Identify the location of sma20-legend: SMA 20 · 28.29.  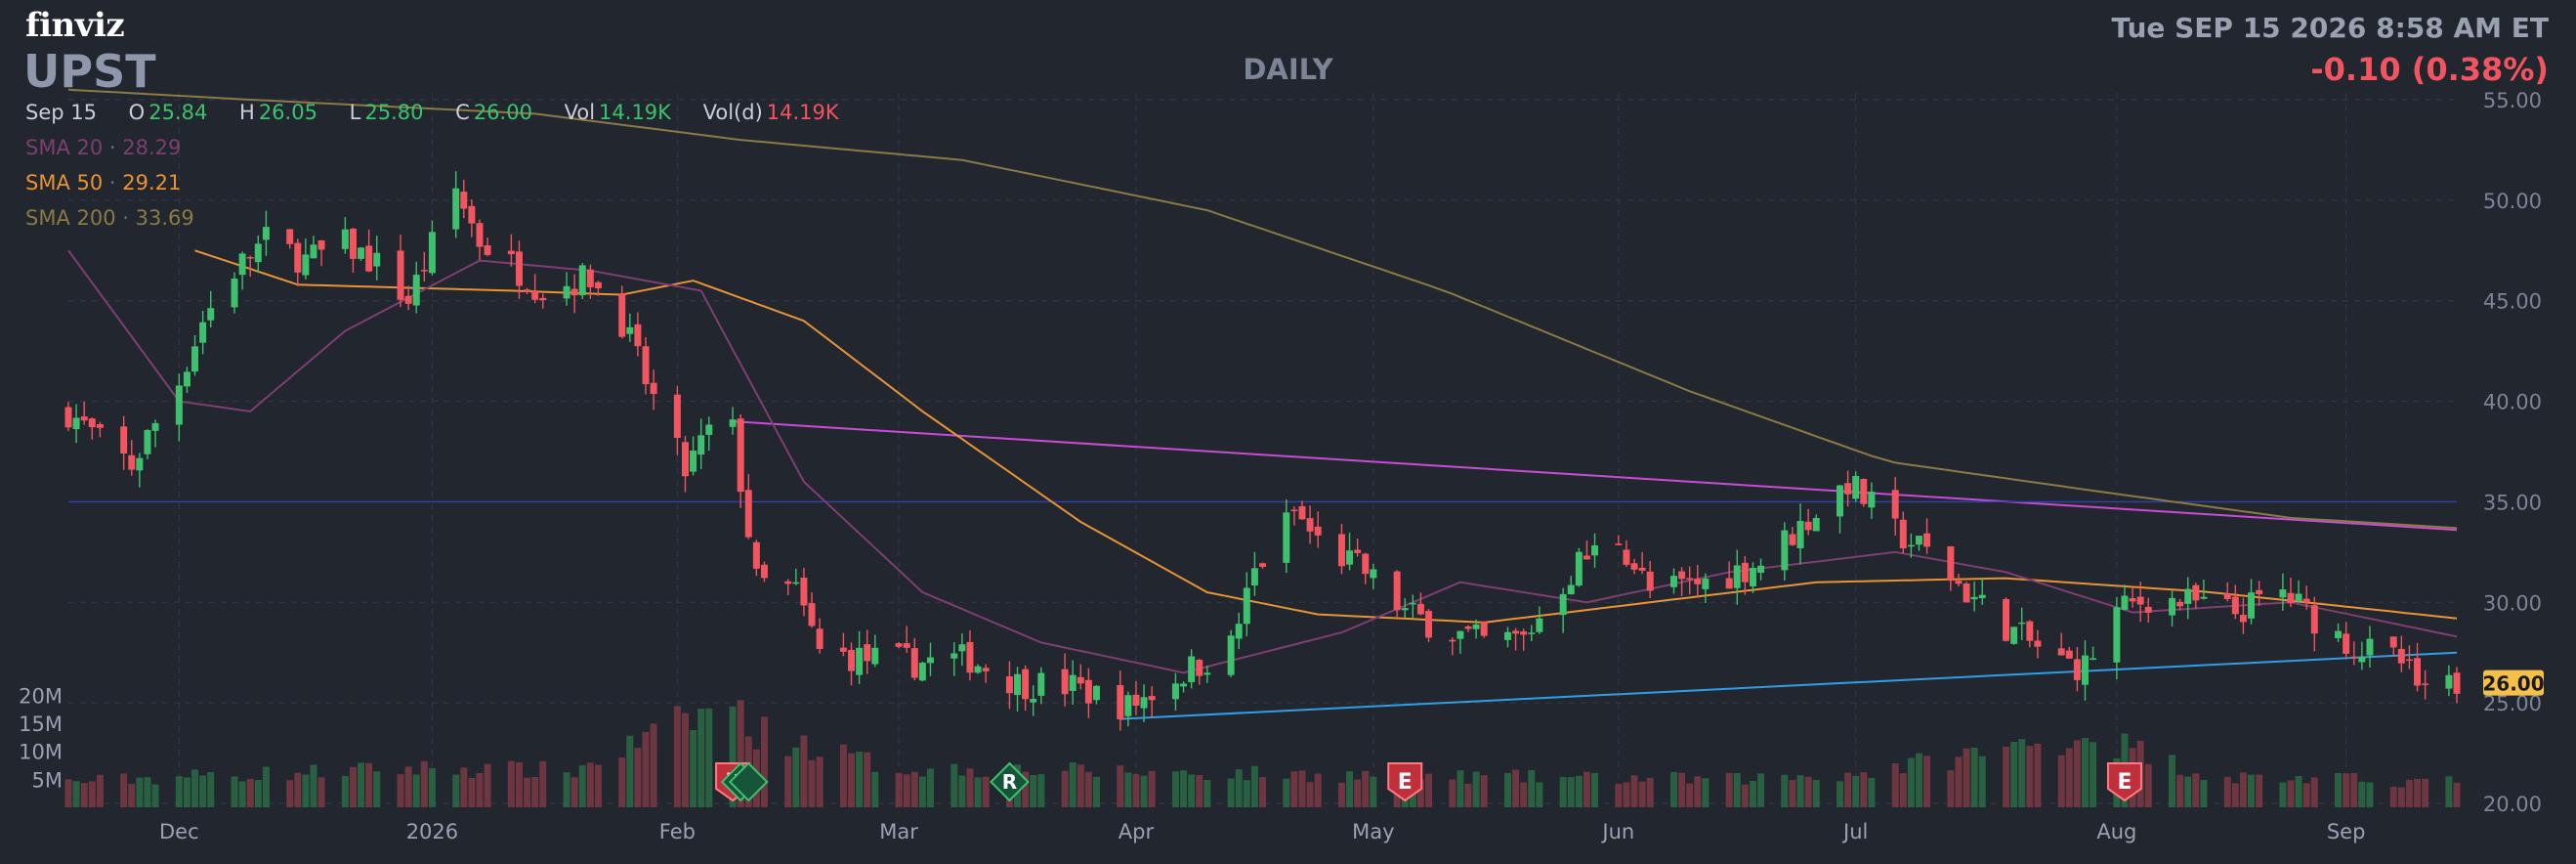
(103, 147).